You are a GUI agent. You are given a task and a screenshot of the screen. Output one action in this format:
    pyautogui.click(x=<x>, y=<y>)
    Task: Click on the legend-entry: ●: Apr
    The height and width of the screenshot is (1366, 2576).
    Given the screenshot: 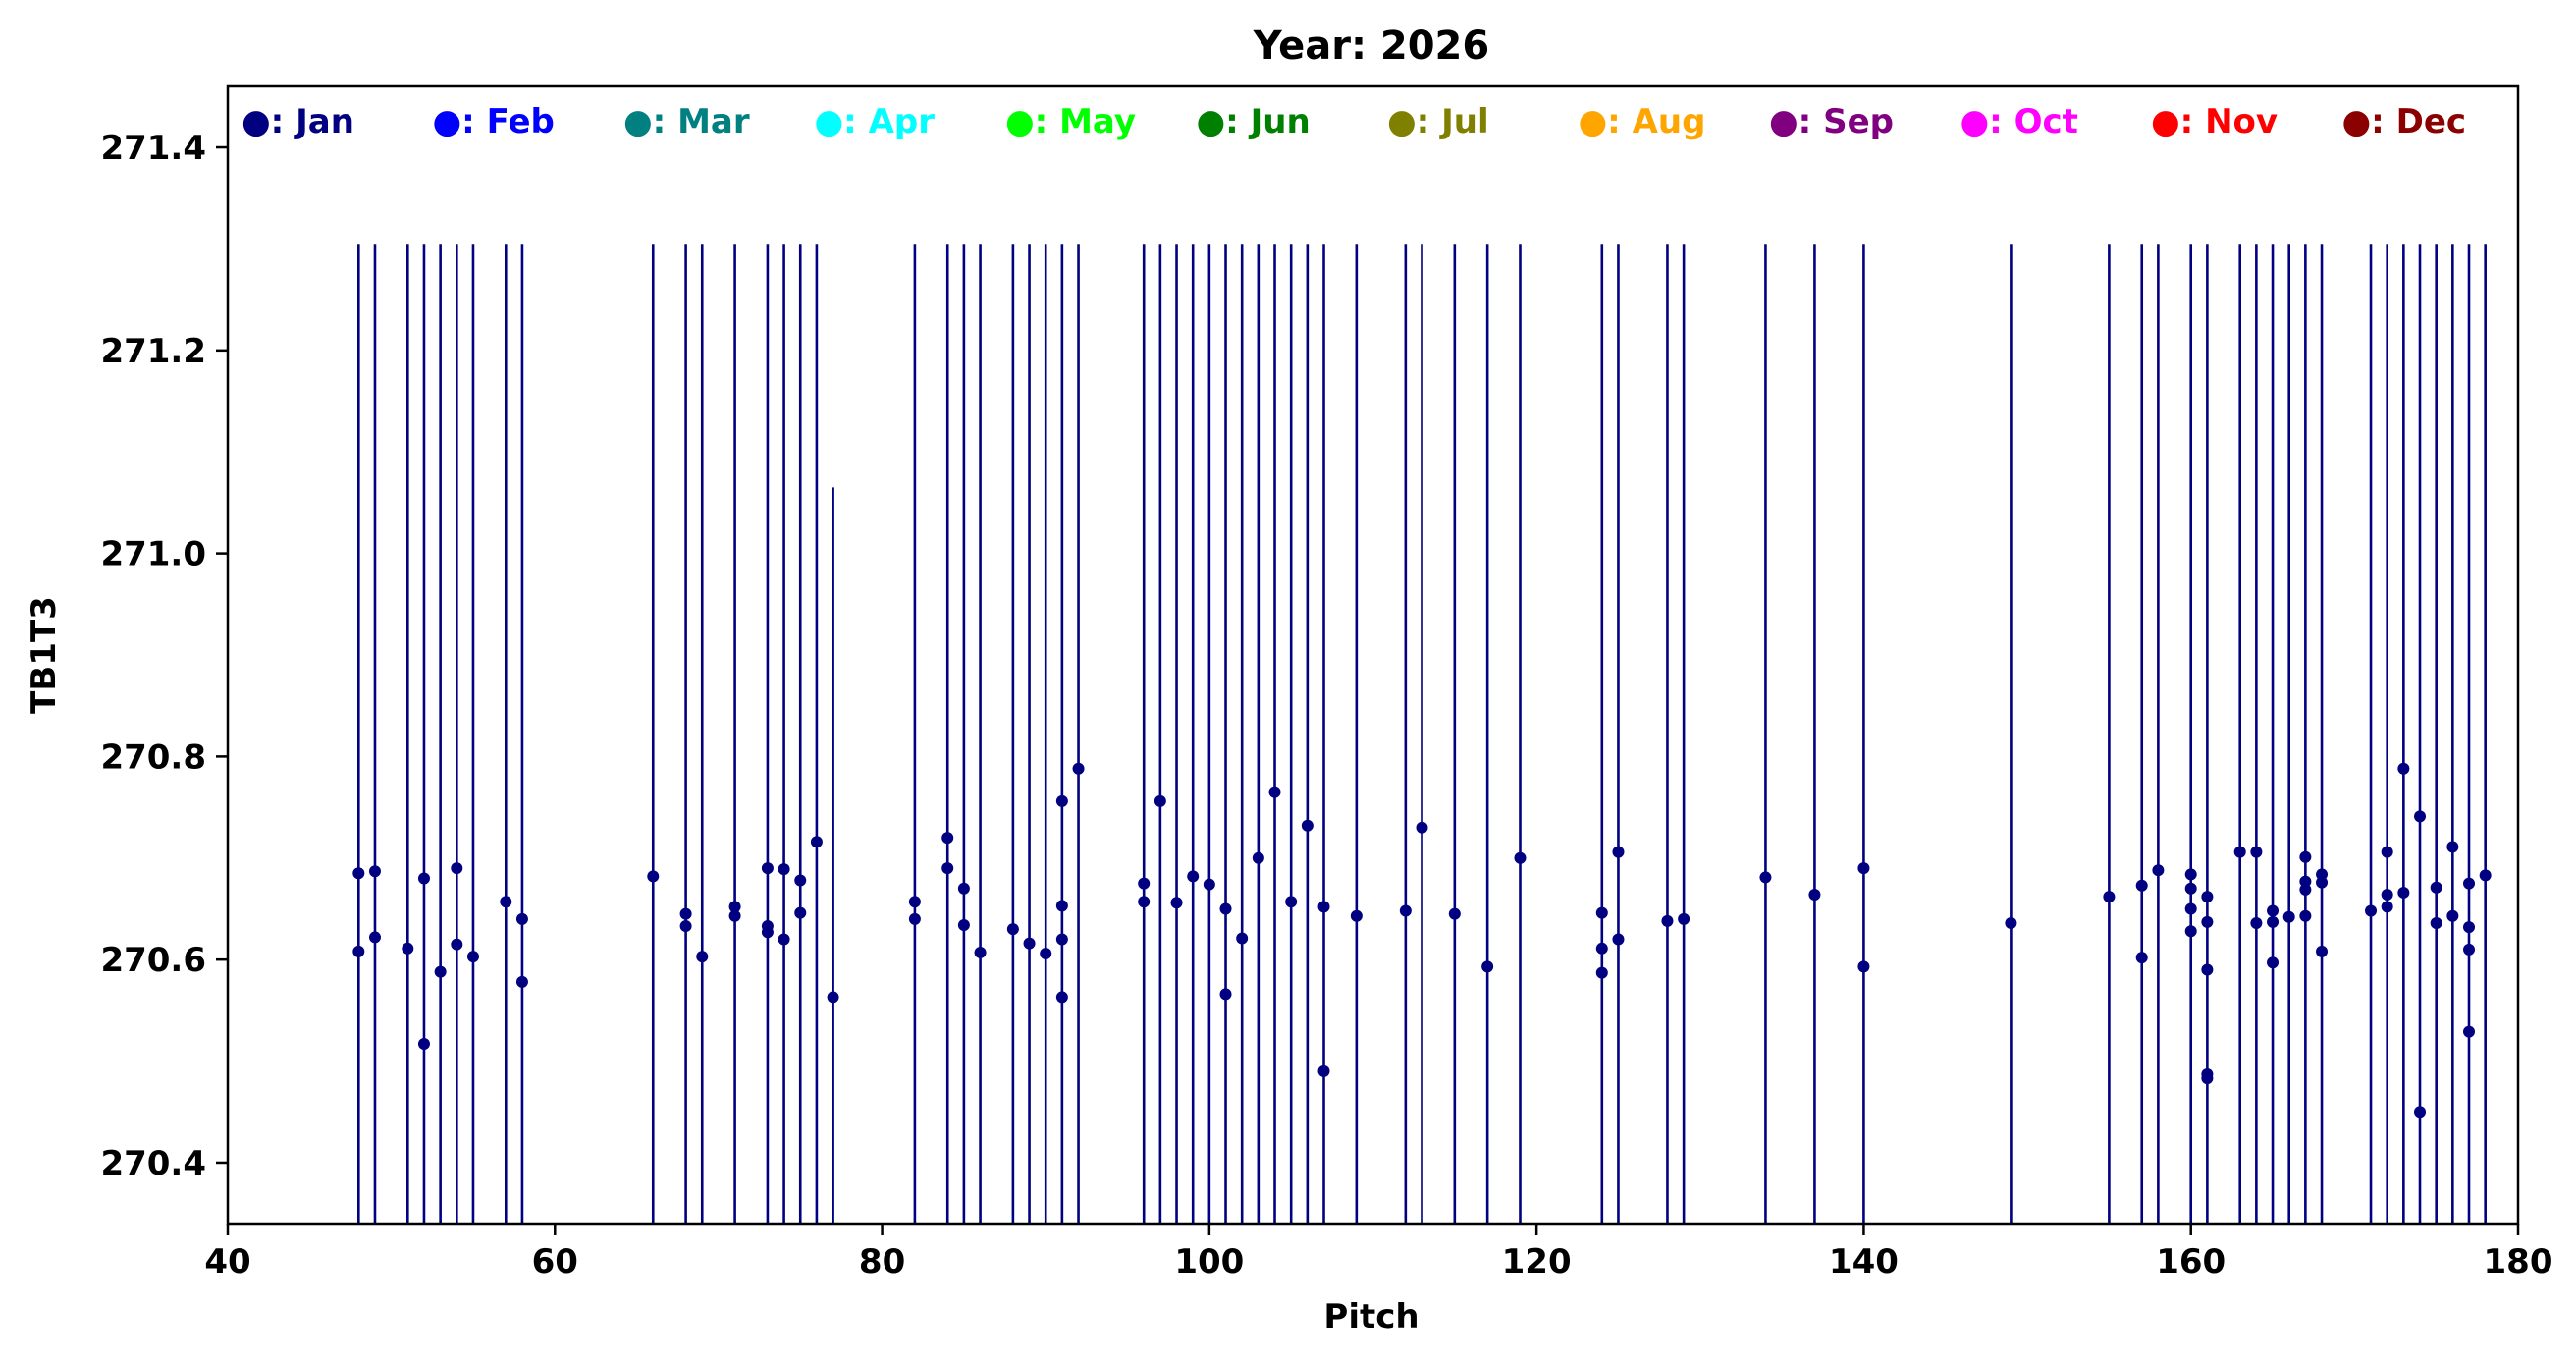 What is the action you would take?
    pyautogui.click(x=875, y=121)
    